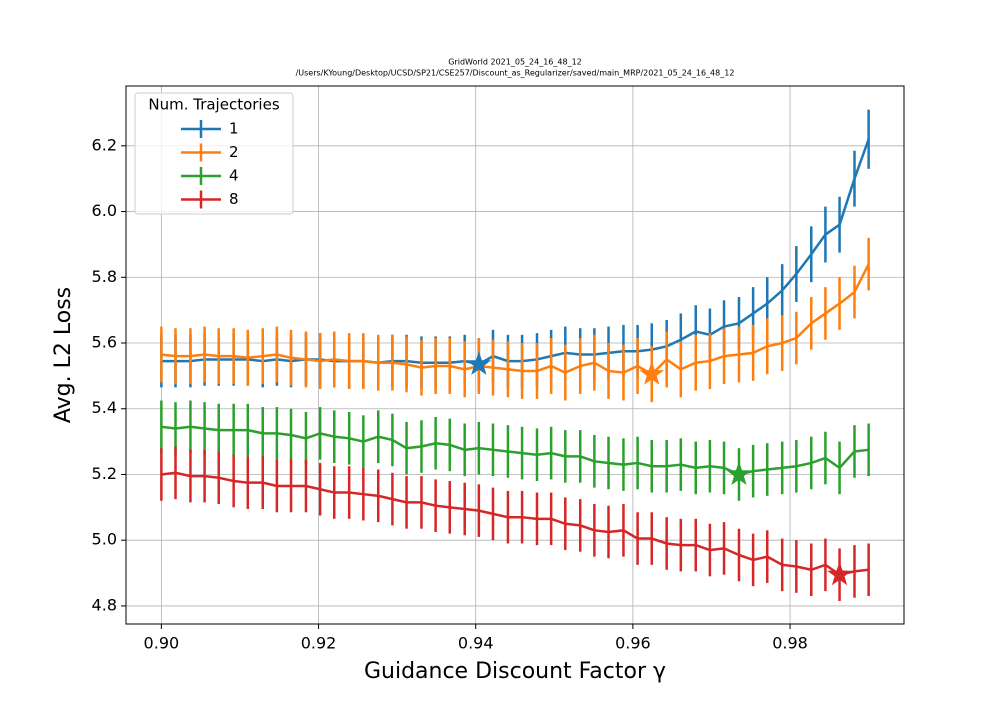 Image resolution: width=1003 pixels, height=702 pixels. I want to click on legend-label: 1, so click(234, 129).